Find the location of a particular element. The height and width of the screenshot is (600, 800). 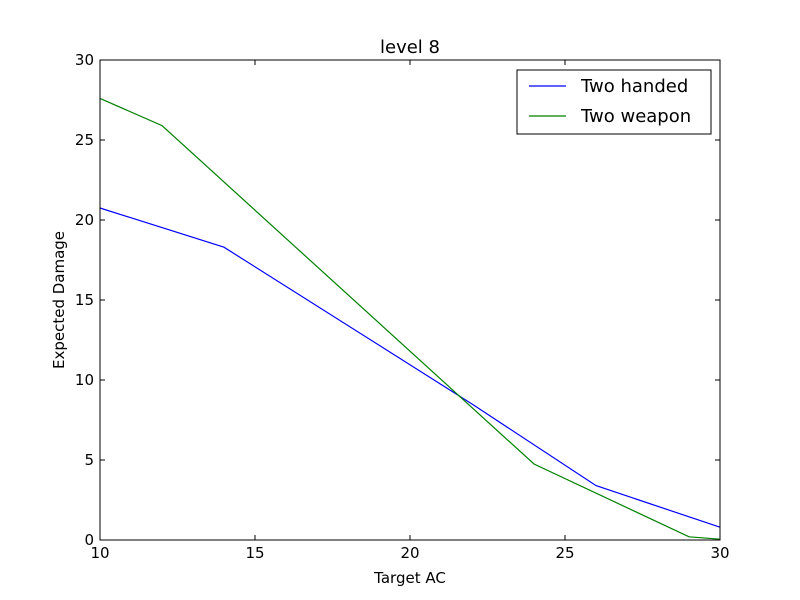

y-tick-label: 5 is located at coordinates (89, 460).